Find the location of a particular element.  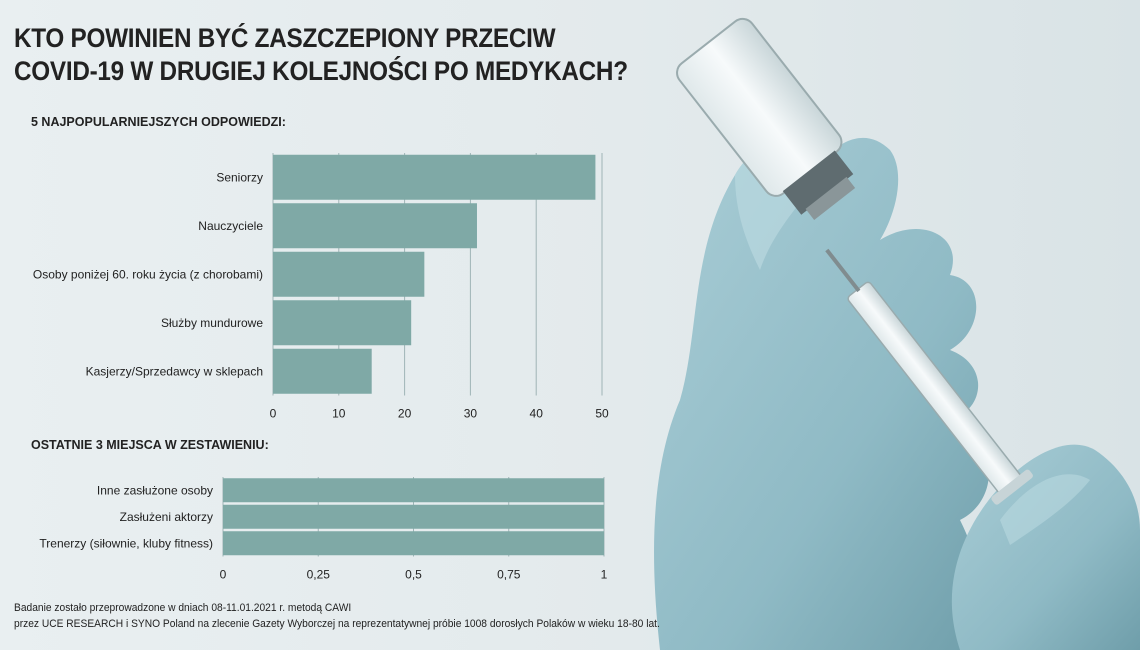

section-heading-top5: 5 NAJPOPULARNIEJSZYCH ODPOWIEDZI: is located at coordinates (158, 122).